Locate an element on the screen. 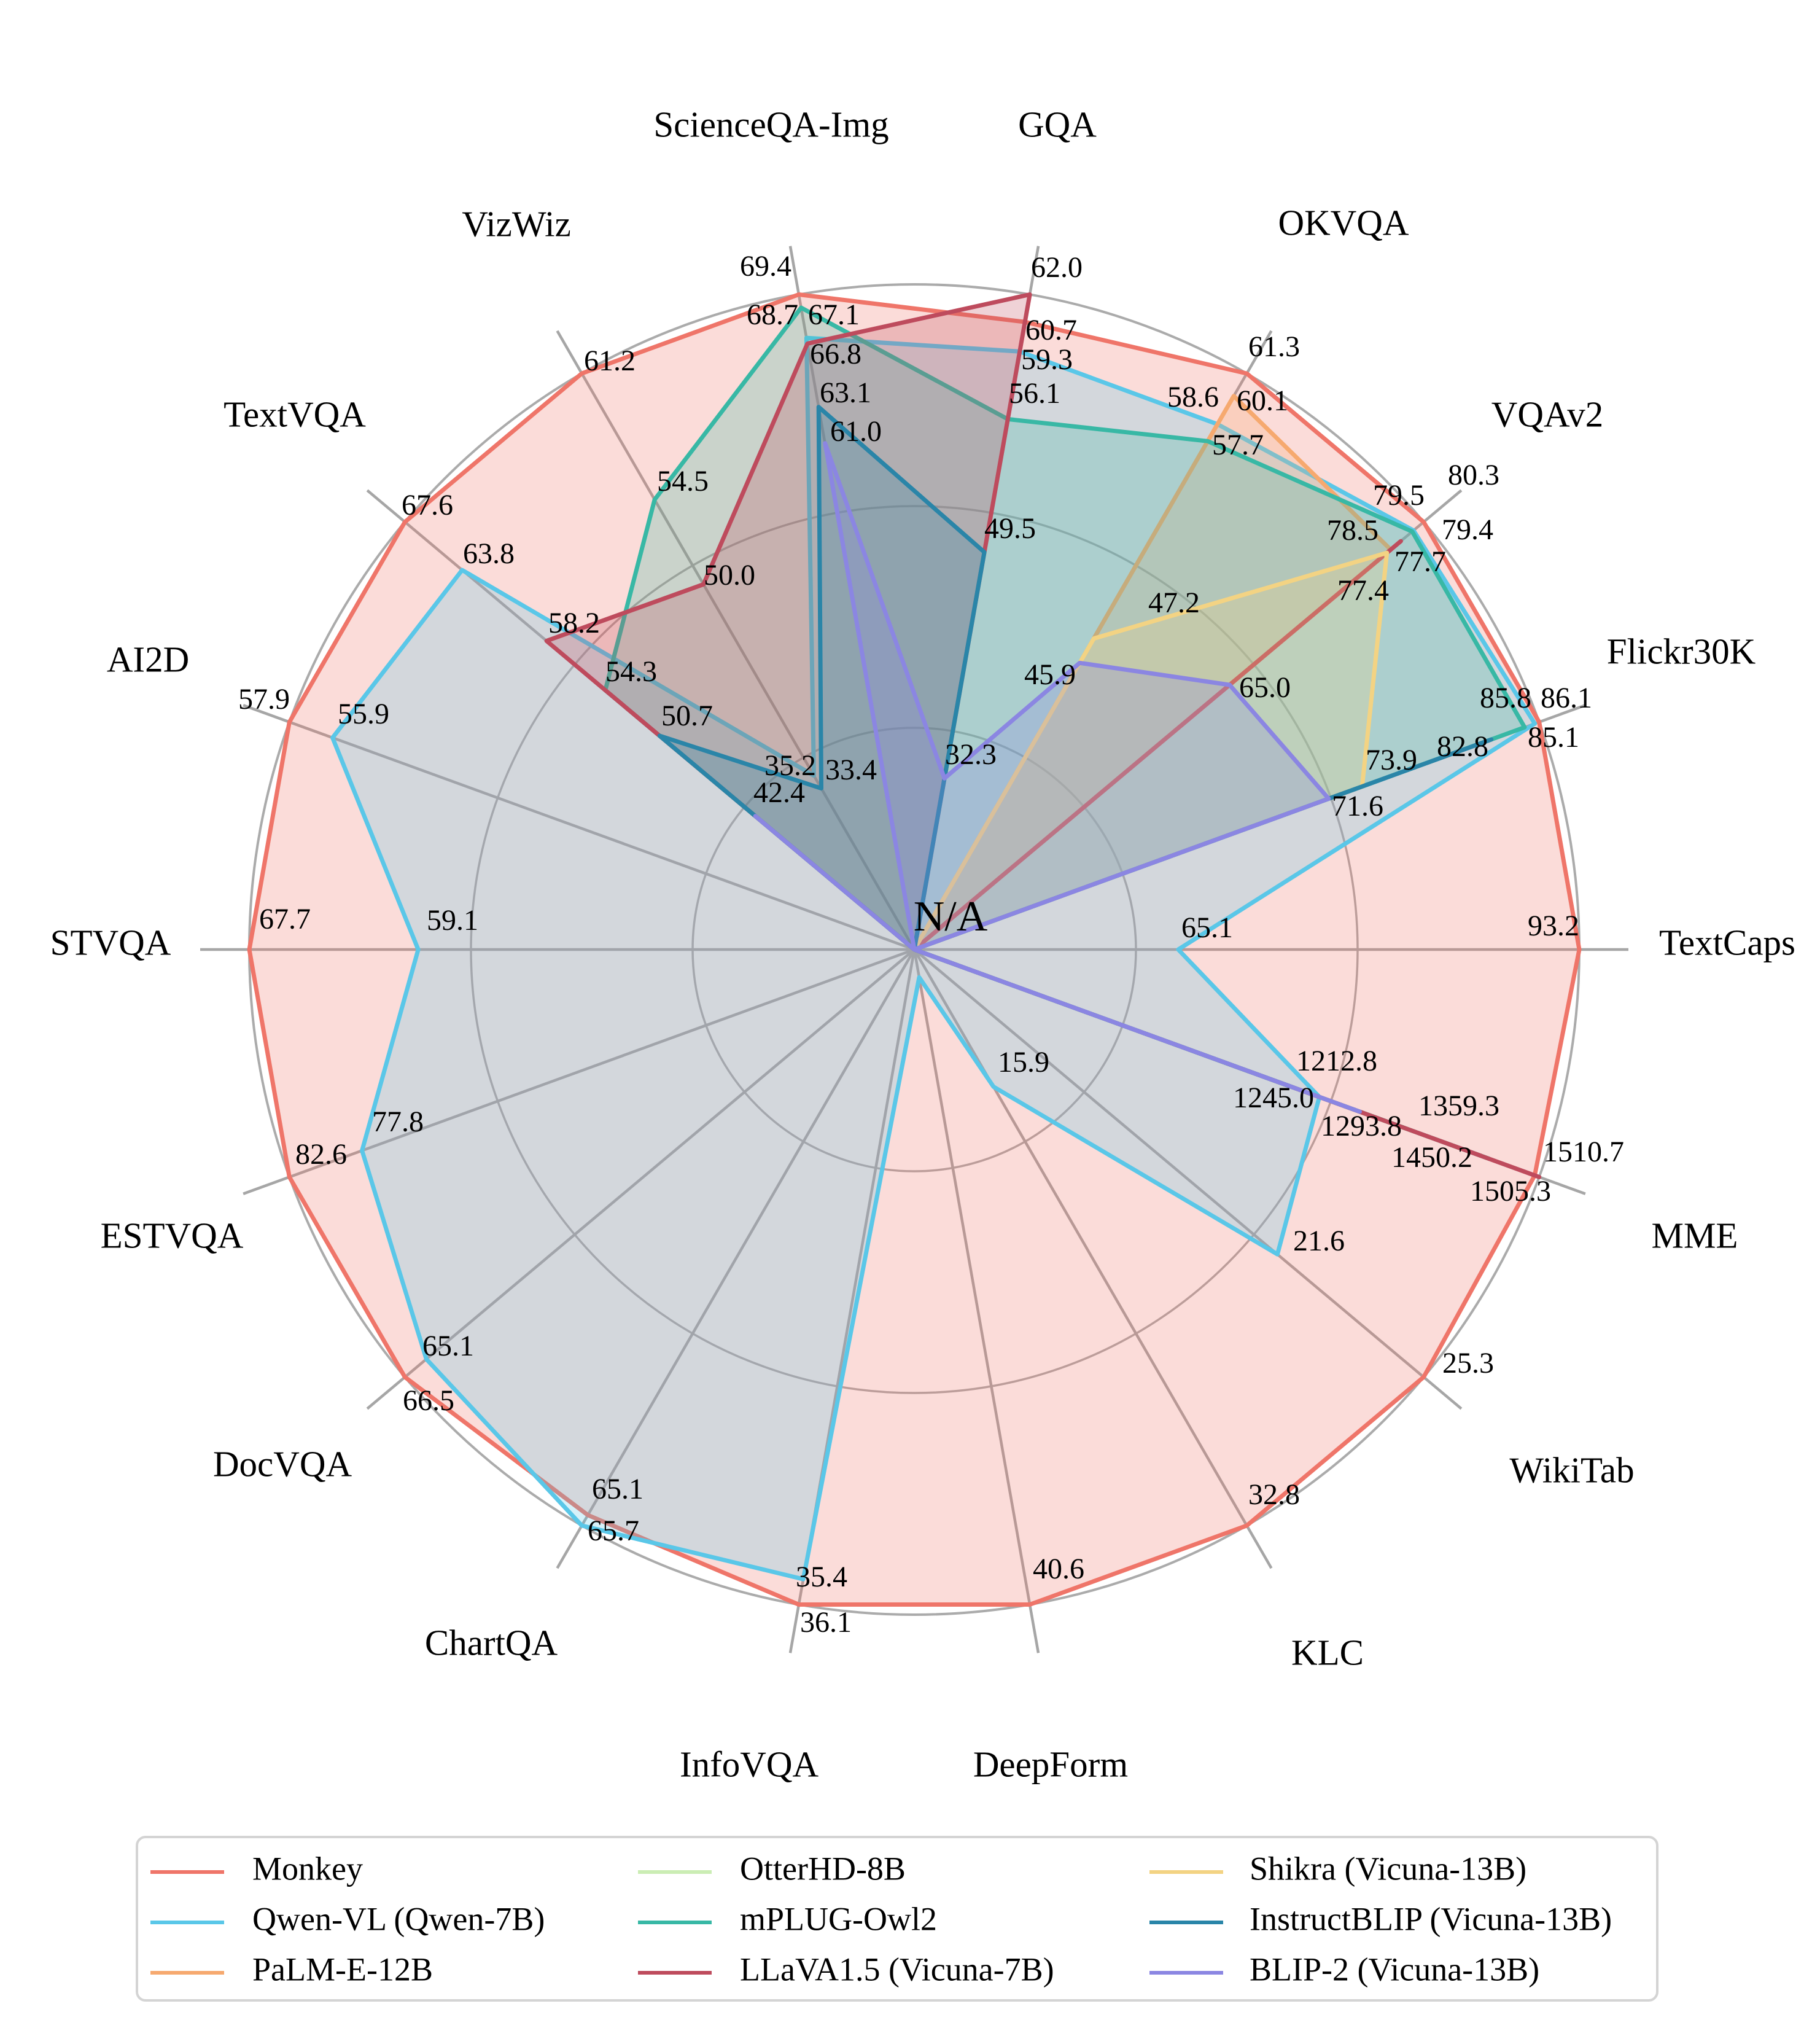 The image size is (1812, 2044). svg-text: 45.9 is located at coordinates (1050, 674).